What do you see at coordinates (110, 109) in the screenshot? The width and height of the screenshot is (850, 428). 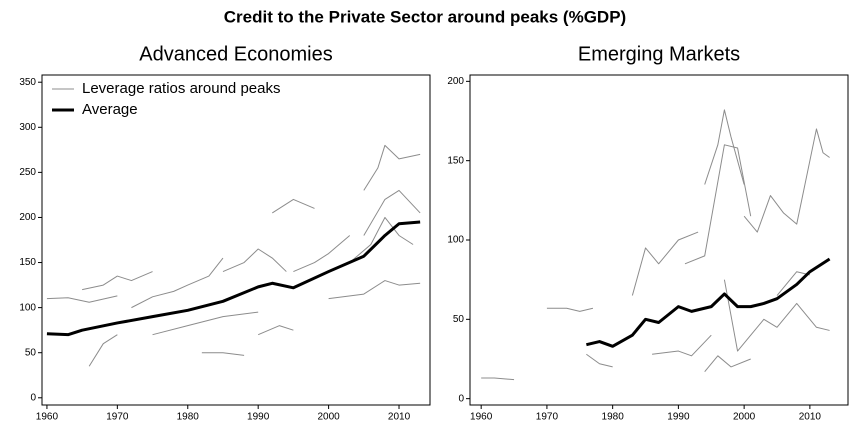 I see `legend-label: Average` at bounding box center [110, 109].